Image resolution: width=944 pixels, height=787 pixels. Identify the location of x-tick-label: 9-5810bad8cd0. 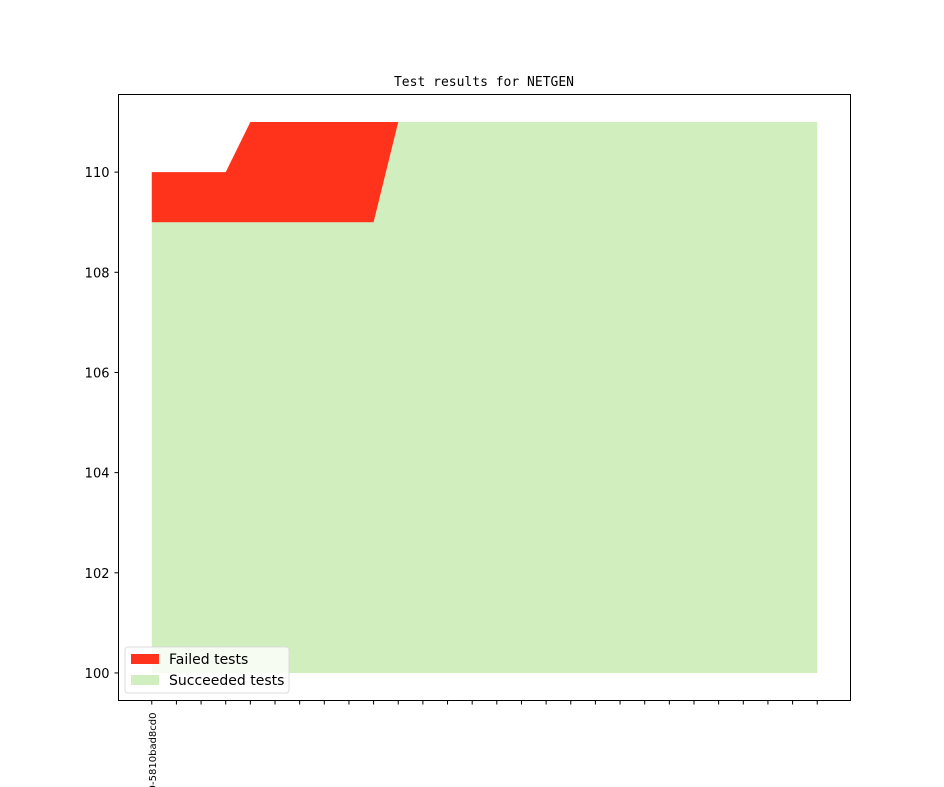
(153, 750).